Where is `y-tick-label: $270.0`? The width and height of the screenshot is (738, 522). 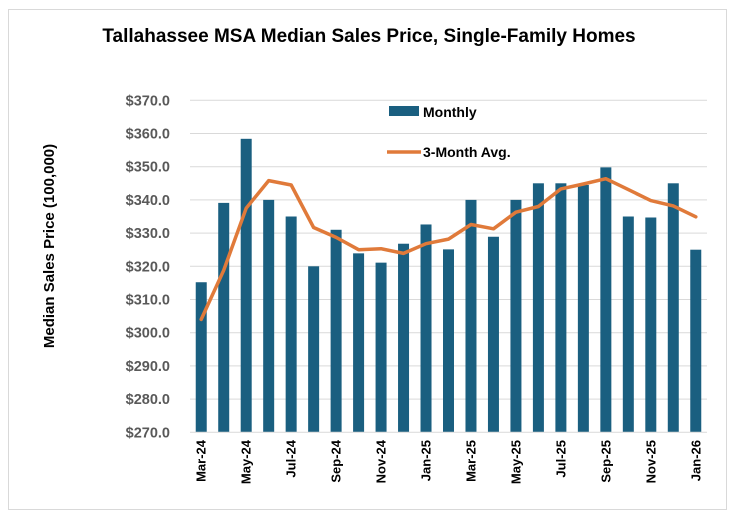 y-tick-label: $270.0 is located at coordinates (148, 433).